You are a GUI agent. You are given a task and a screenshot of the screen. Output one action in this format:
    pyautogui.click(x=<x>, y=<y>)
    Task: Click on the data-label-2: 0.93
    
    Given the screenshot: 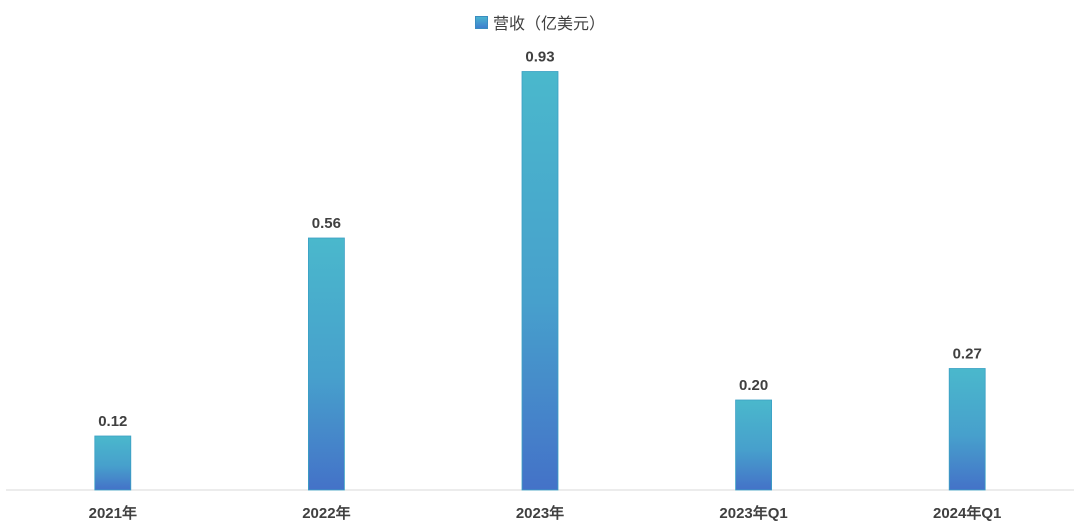 What is the action you would take?
    pyautogui.click(x=539, y=57)
    